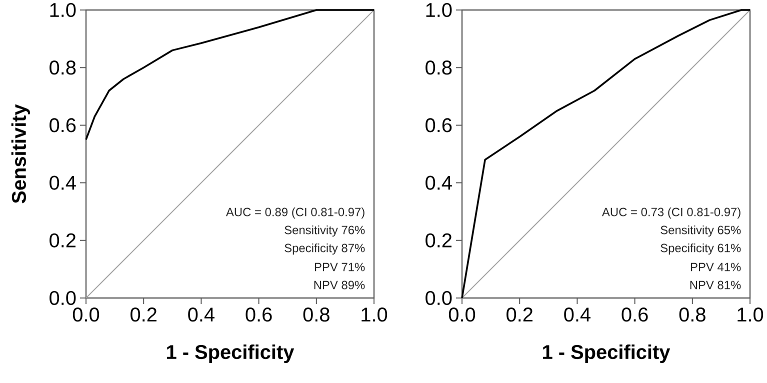 This screenshot has height=383, width=767. I want to click on annotation: PPV 41%, so click(715, 267).